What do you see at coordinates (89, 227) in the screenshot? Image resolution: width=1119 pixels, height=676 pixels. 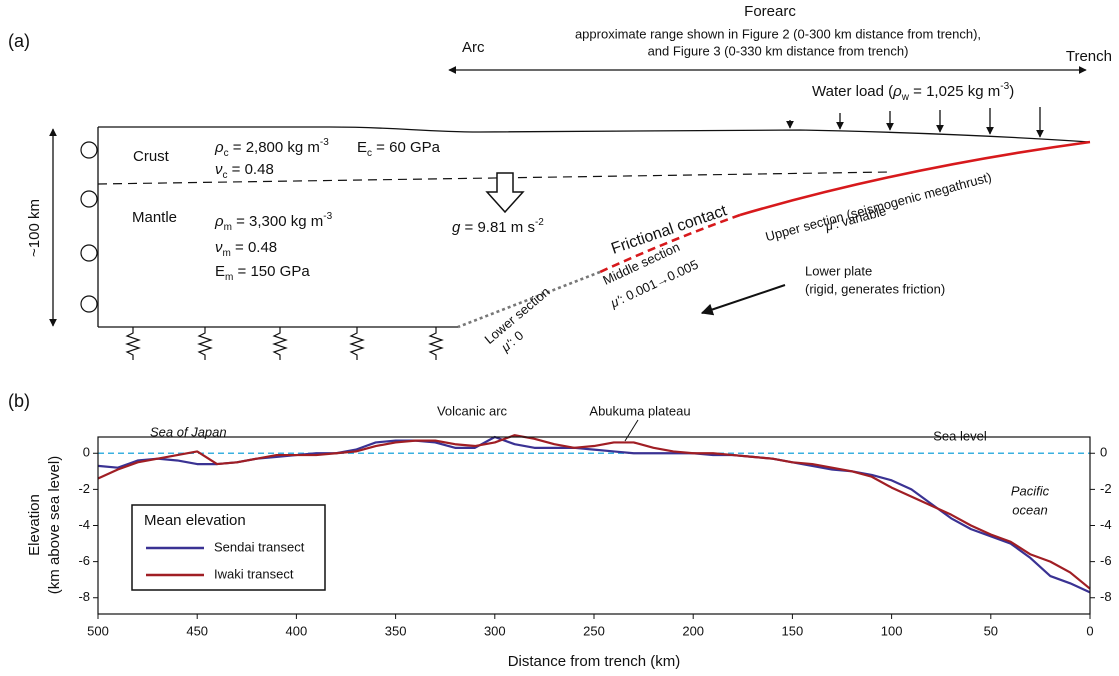 I see `rollers` at bounding box center [89, 227].